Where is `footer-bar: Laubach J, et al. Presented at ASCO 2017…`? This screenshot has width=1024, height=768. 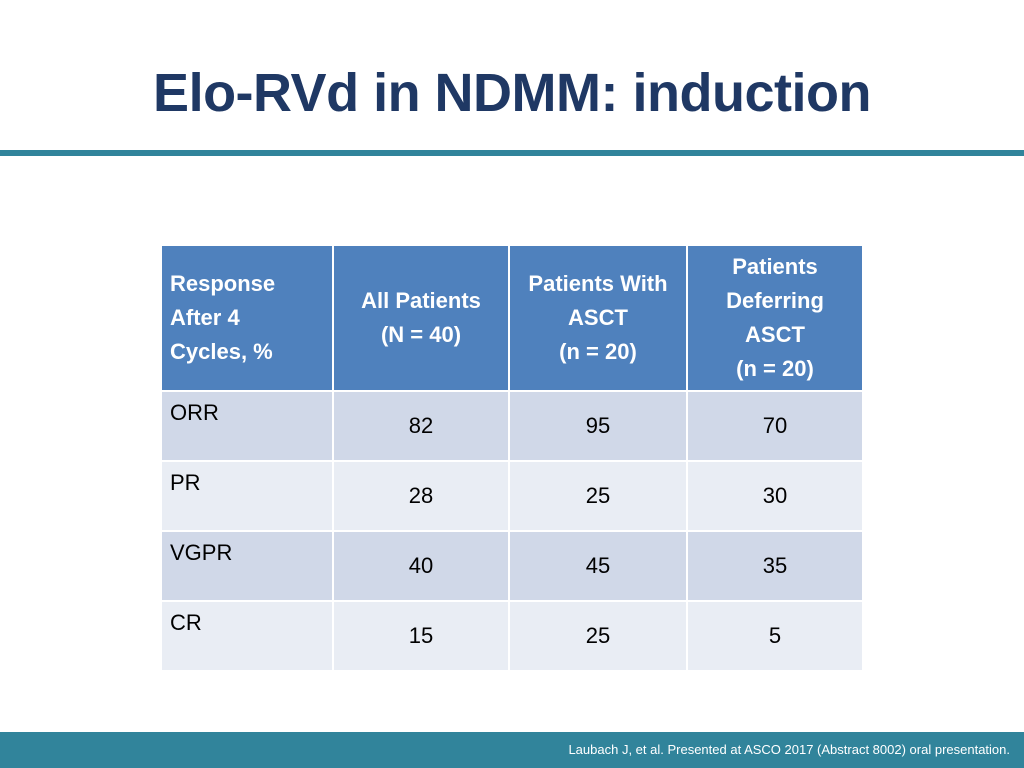
footer-bar: Laubach J, et al. Presented at ASCO 2017… is located at coordinates (512, 750).